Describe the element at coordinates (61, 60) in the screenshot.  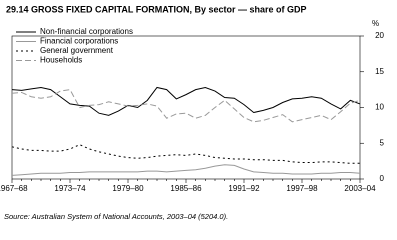
I see `legend-label: Households` at that location.